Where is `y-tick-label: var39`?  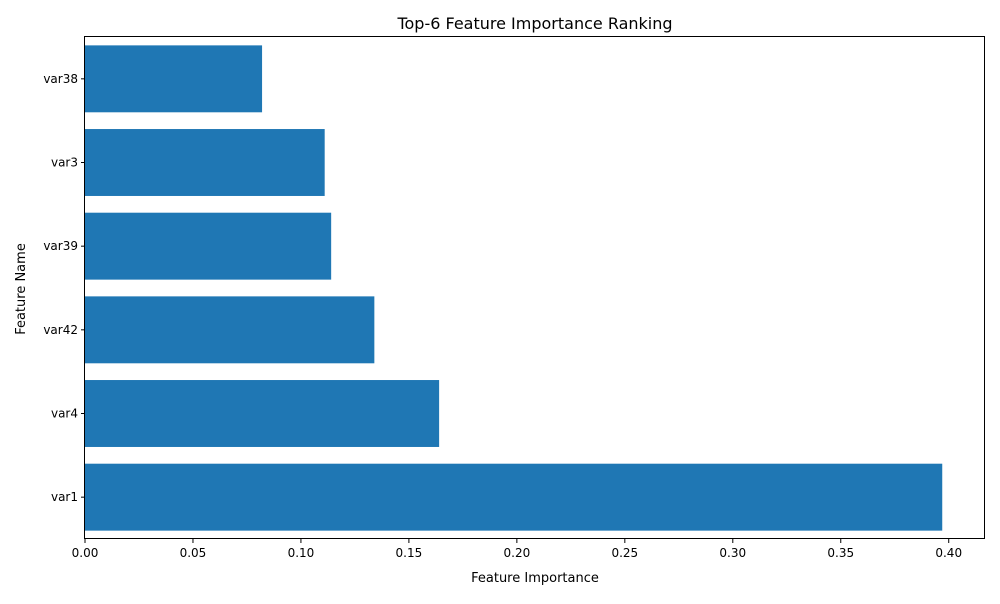
y-tick-label: var39 is located at coordinates (60, 246).